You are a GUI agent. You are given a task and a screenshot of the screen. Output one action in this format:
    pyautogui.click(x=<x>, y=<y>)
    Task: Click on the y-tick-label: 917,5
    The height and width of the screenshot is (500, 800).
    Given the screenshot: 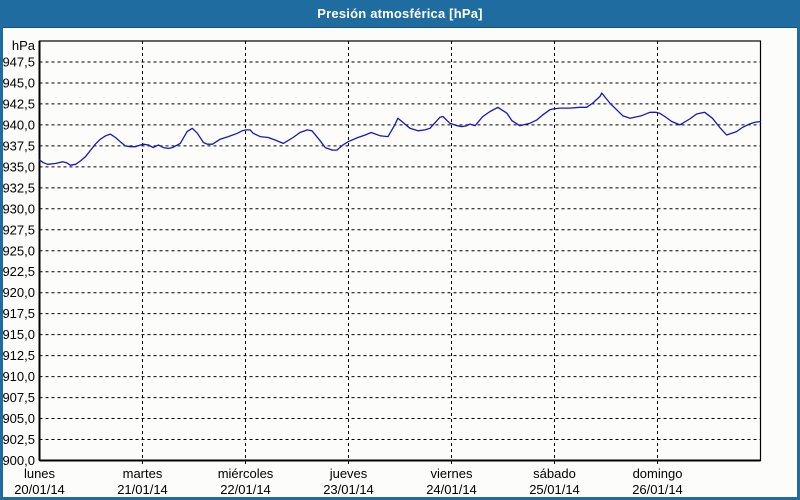 What is the action you would take?
    pyautogui.click(x=19, y=313)
    